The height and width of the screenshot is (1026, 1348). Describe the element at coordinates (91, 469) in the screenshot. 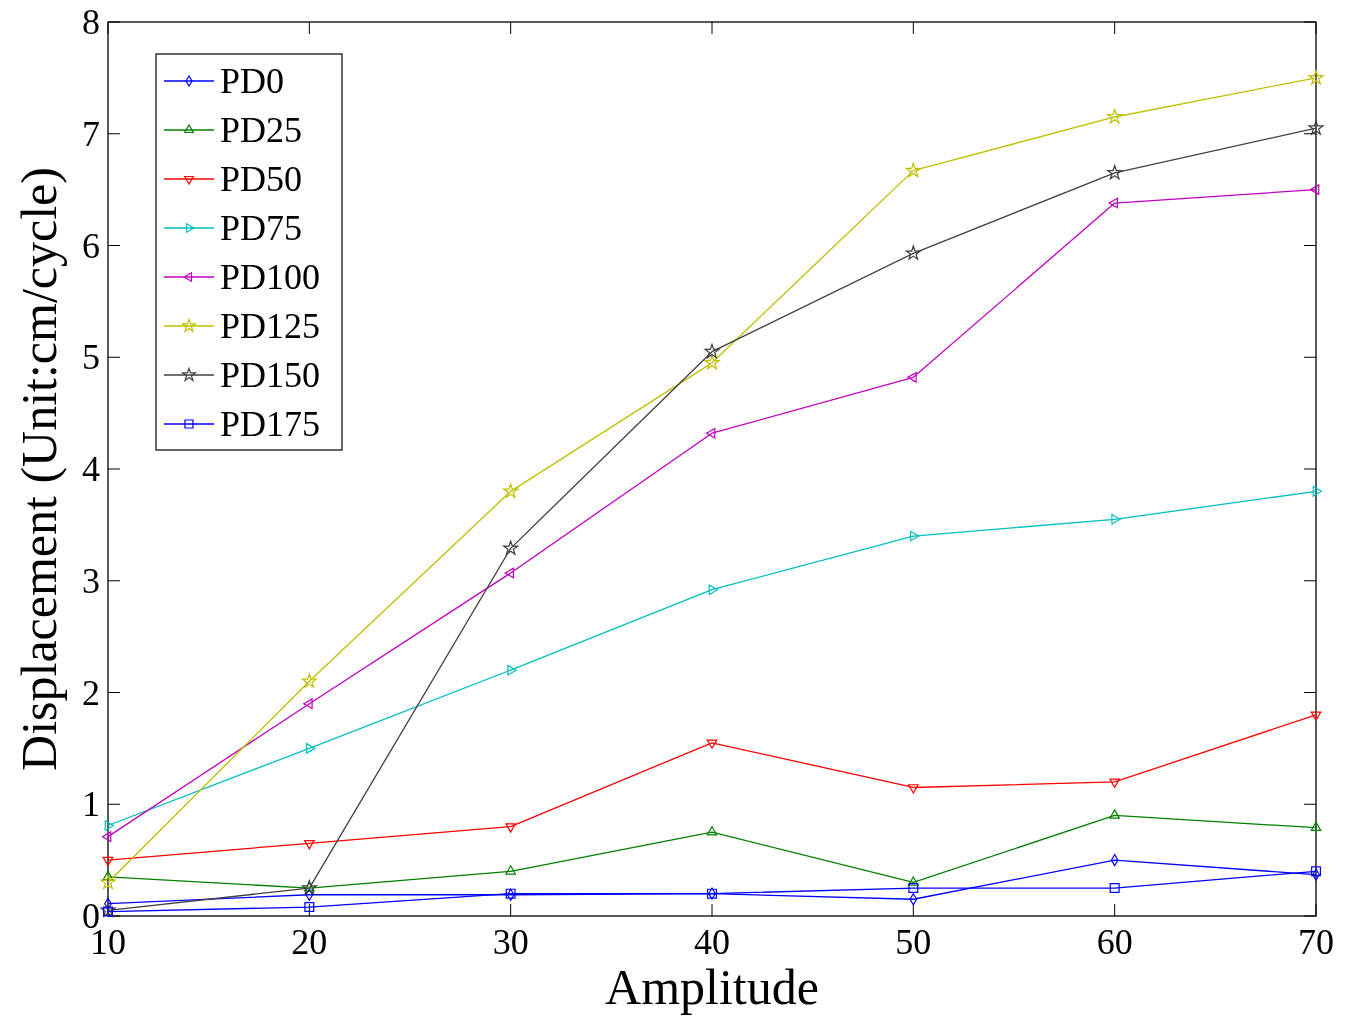

I see `y-tick-label: 4` at that location.